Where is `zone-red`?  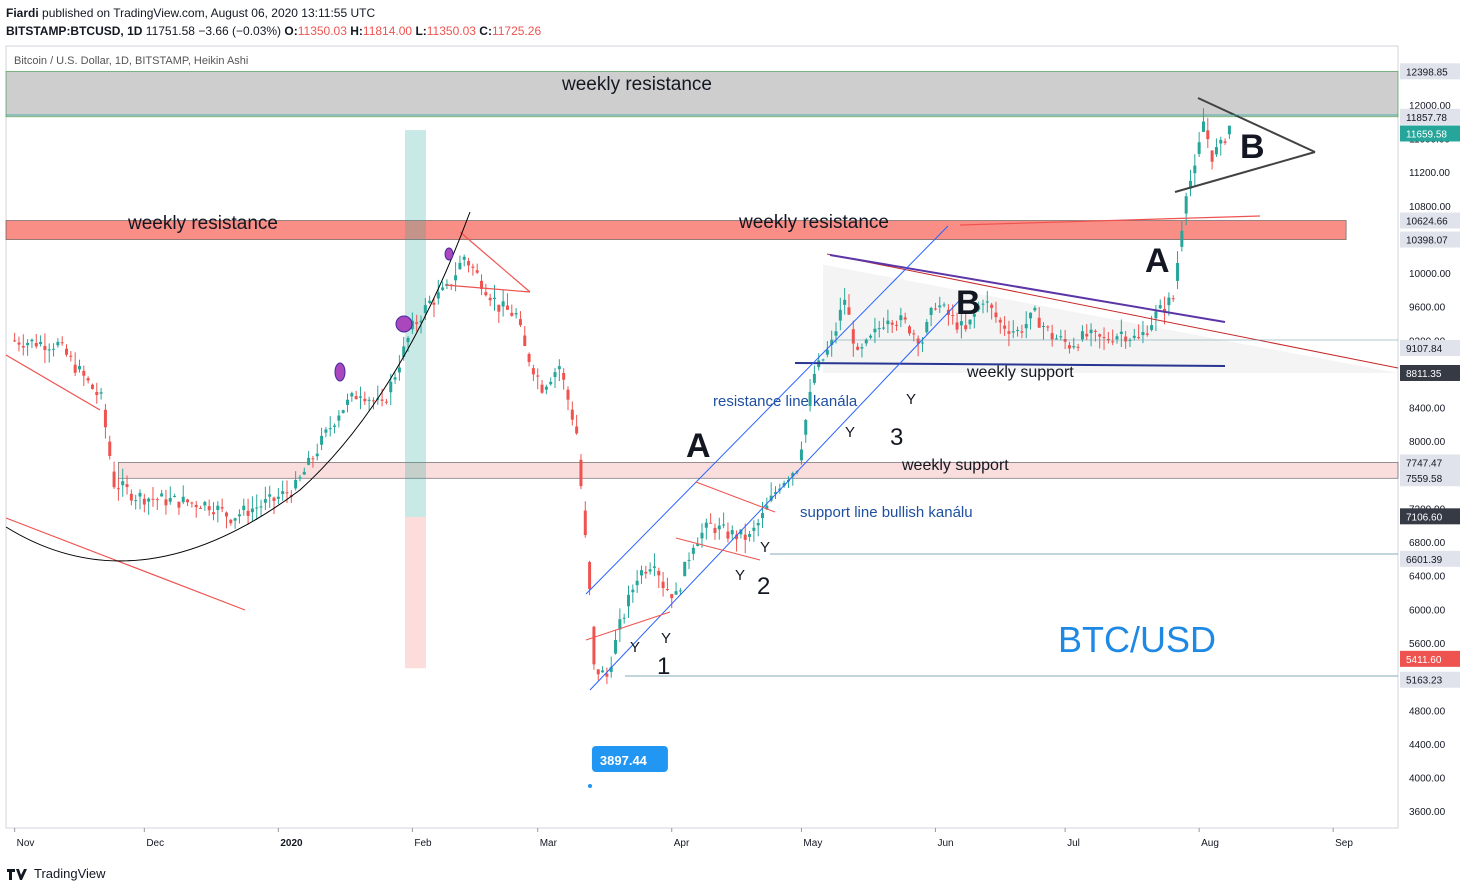 zone-red is located at coordinates (676, 230).